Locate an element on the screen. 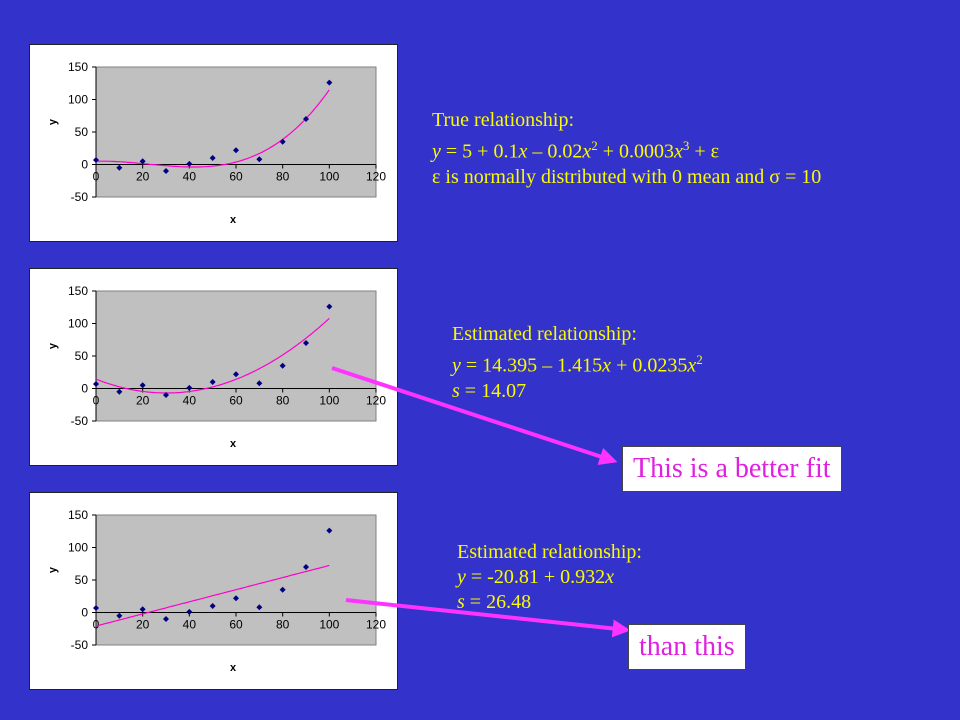 This screenshot has width=960, height=720. than-this-callout: than this is located at coordinates (687, 647).